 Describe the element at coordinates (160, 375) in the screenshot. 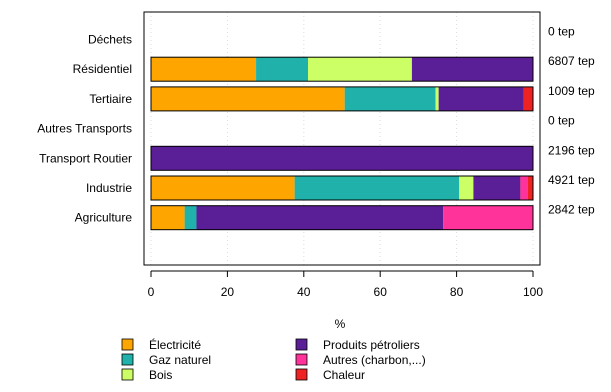

I see `legend-label: Bois` at that location.